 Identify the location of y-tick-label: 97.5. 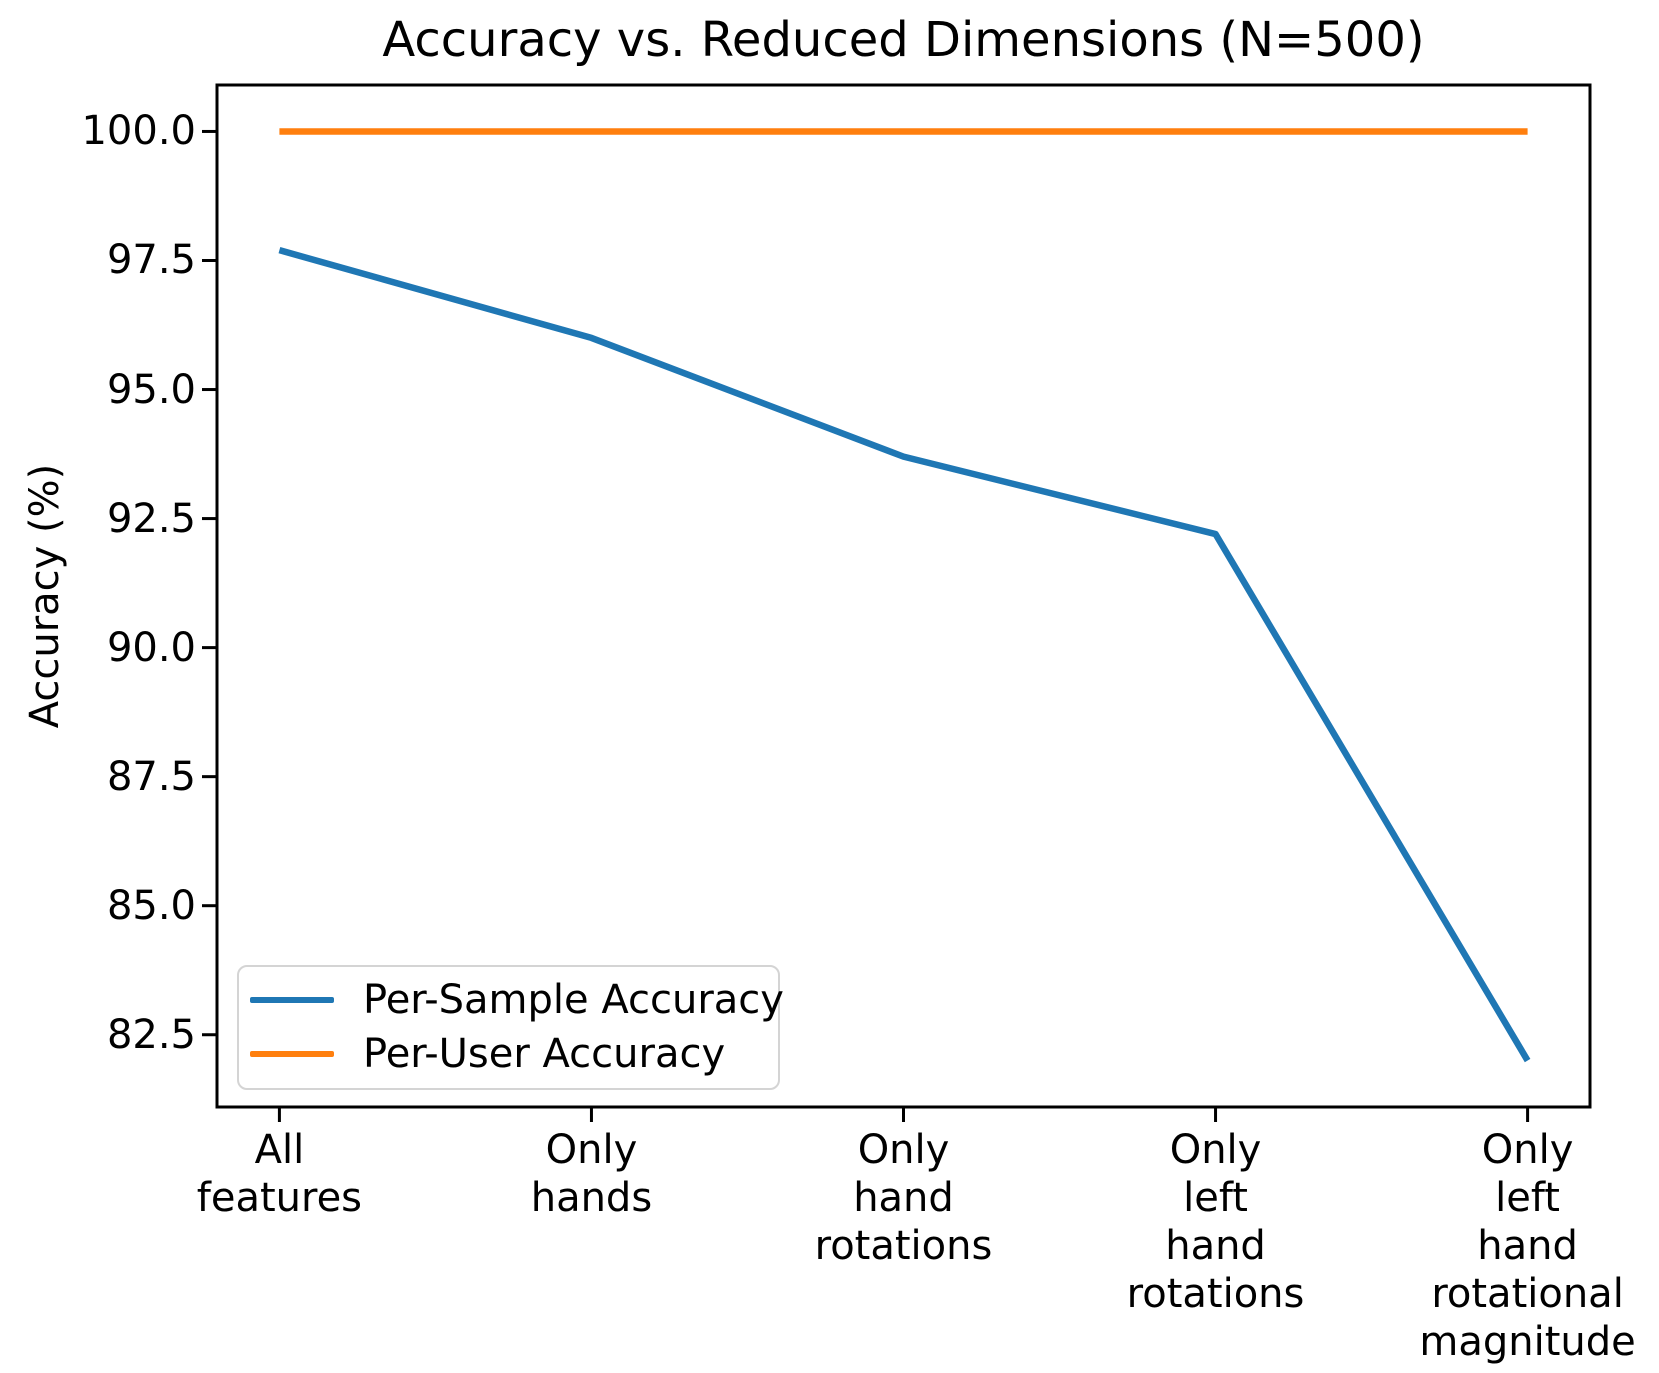
(151, 260).